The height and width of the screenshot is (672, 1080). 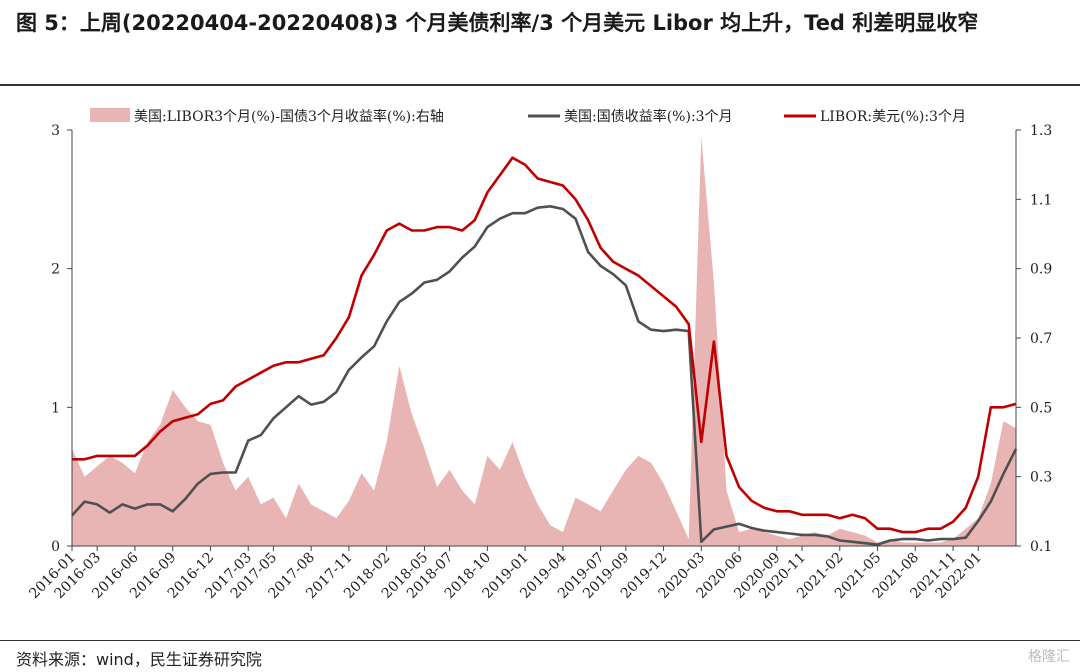 What do you see at coordinates (110, 115) in the screenshot?
I see `legend-swatch-spread` at bounding box center [110, 115].